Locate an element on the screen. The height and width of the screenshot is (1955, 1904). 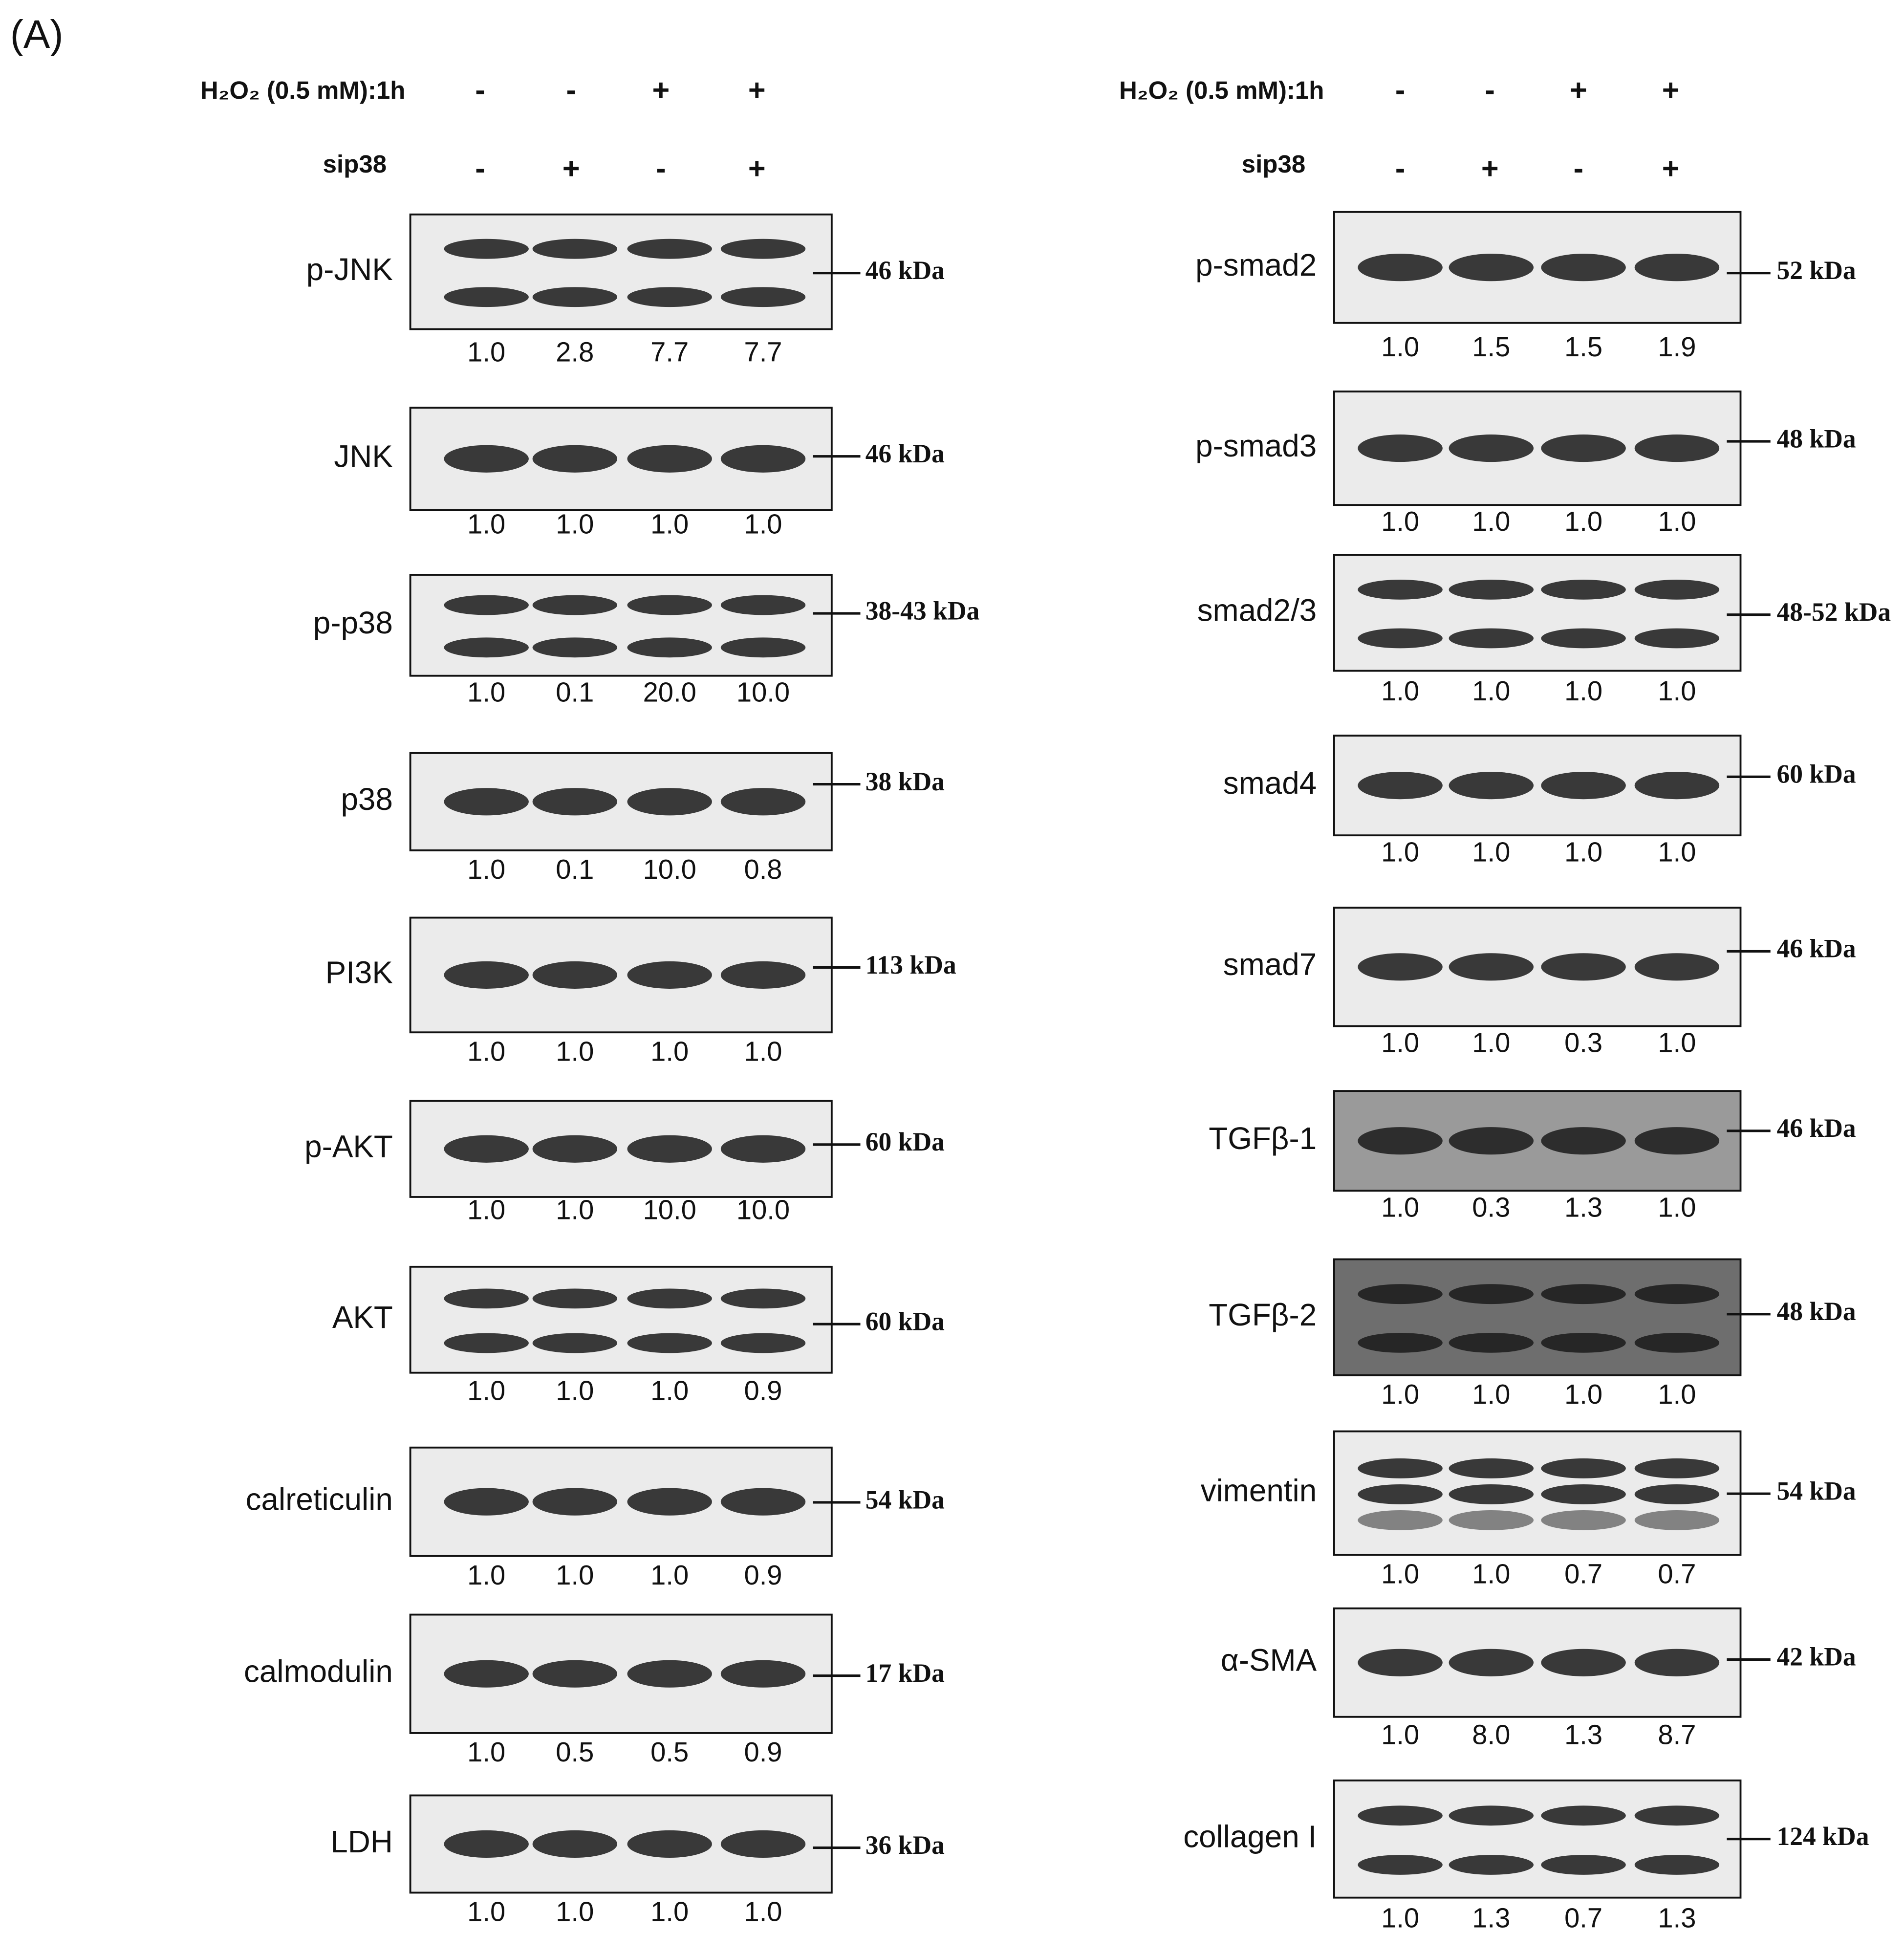
sirna-label: sip38 is located at coordinates (1273, 164).